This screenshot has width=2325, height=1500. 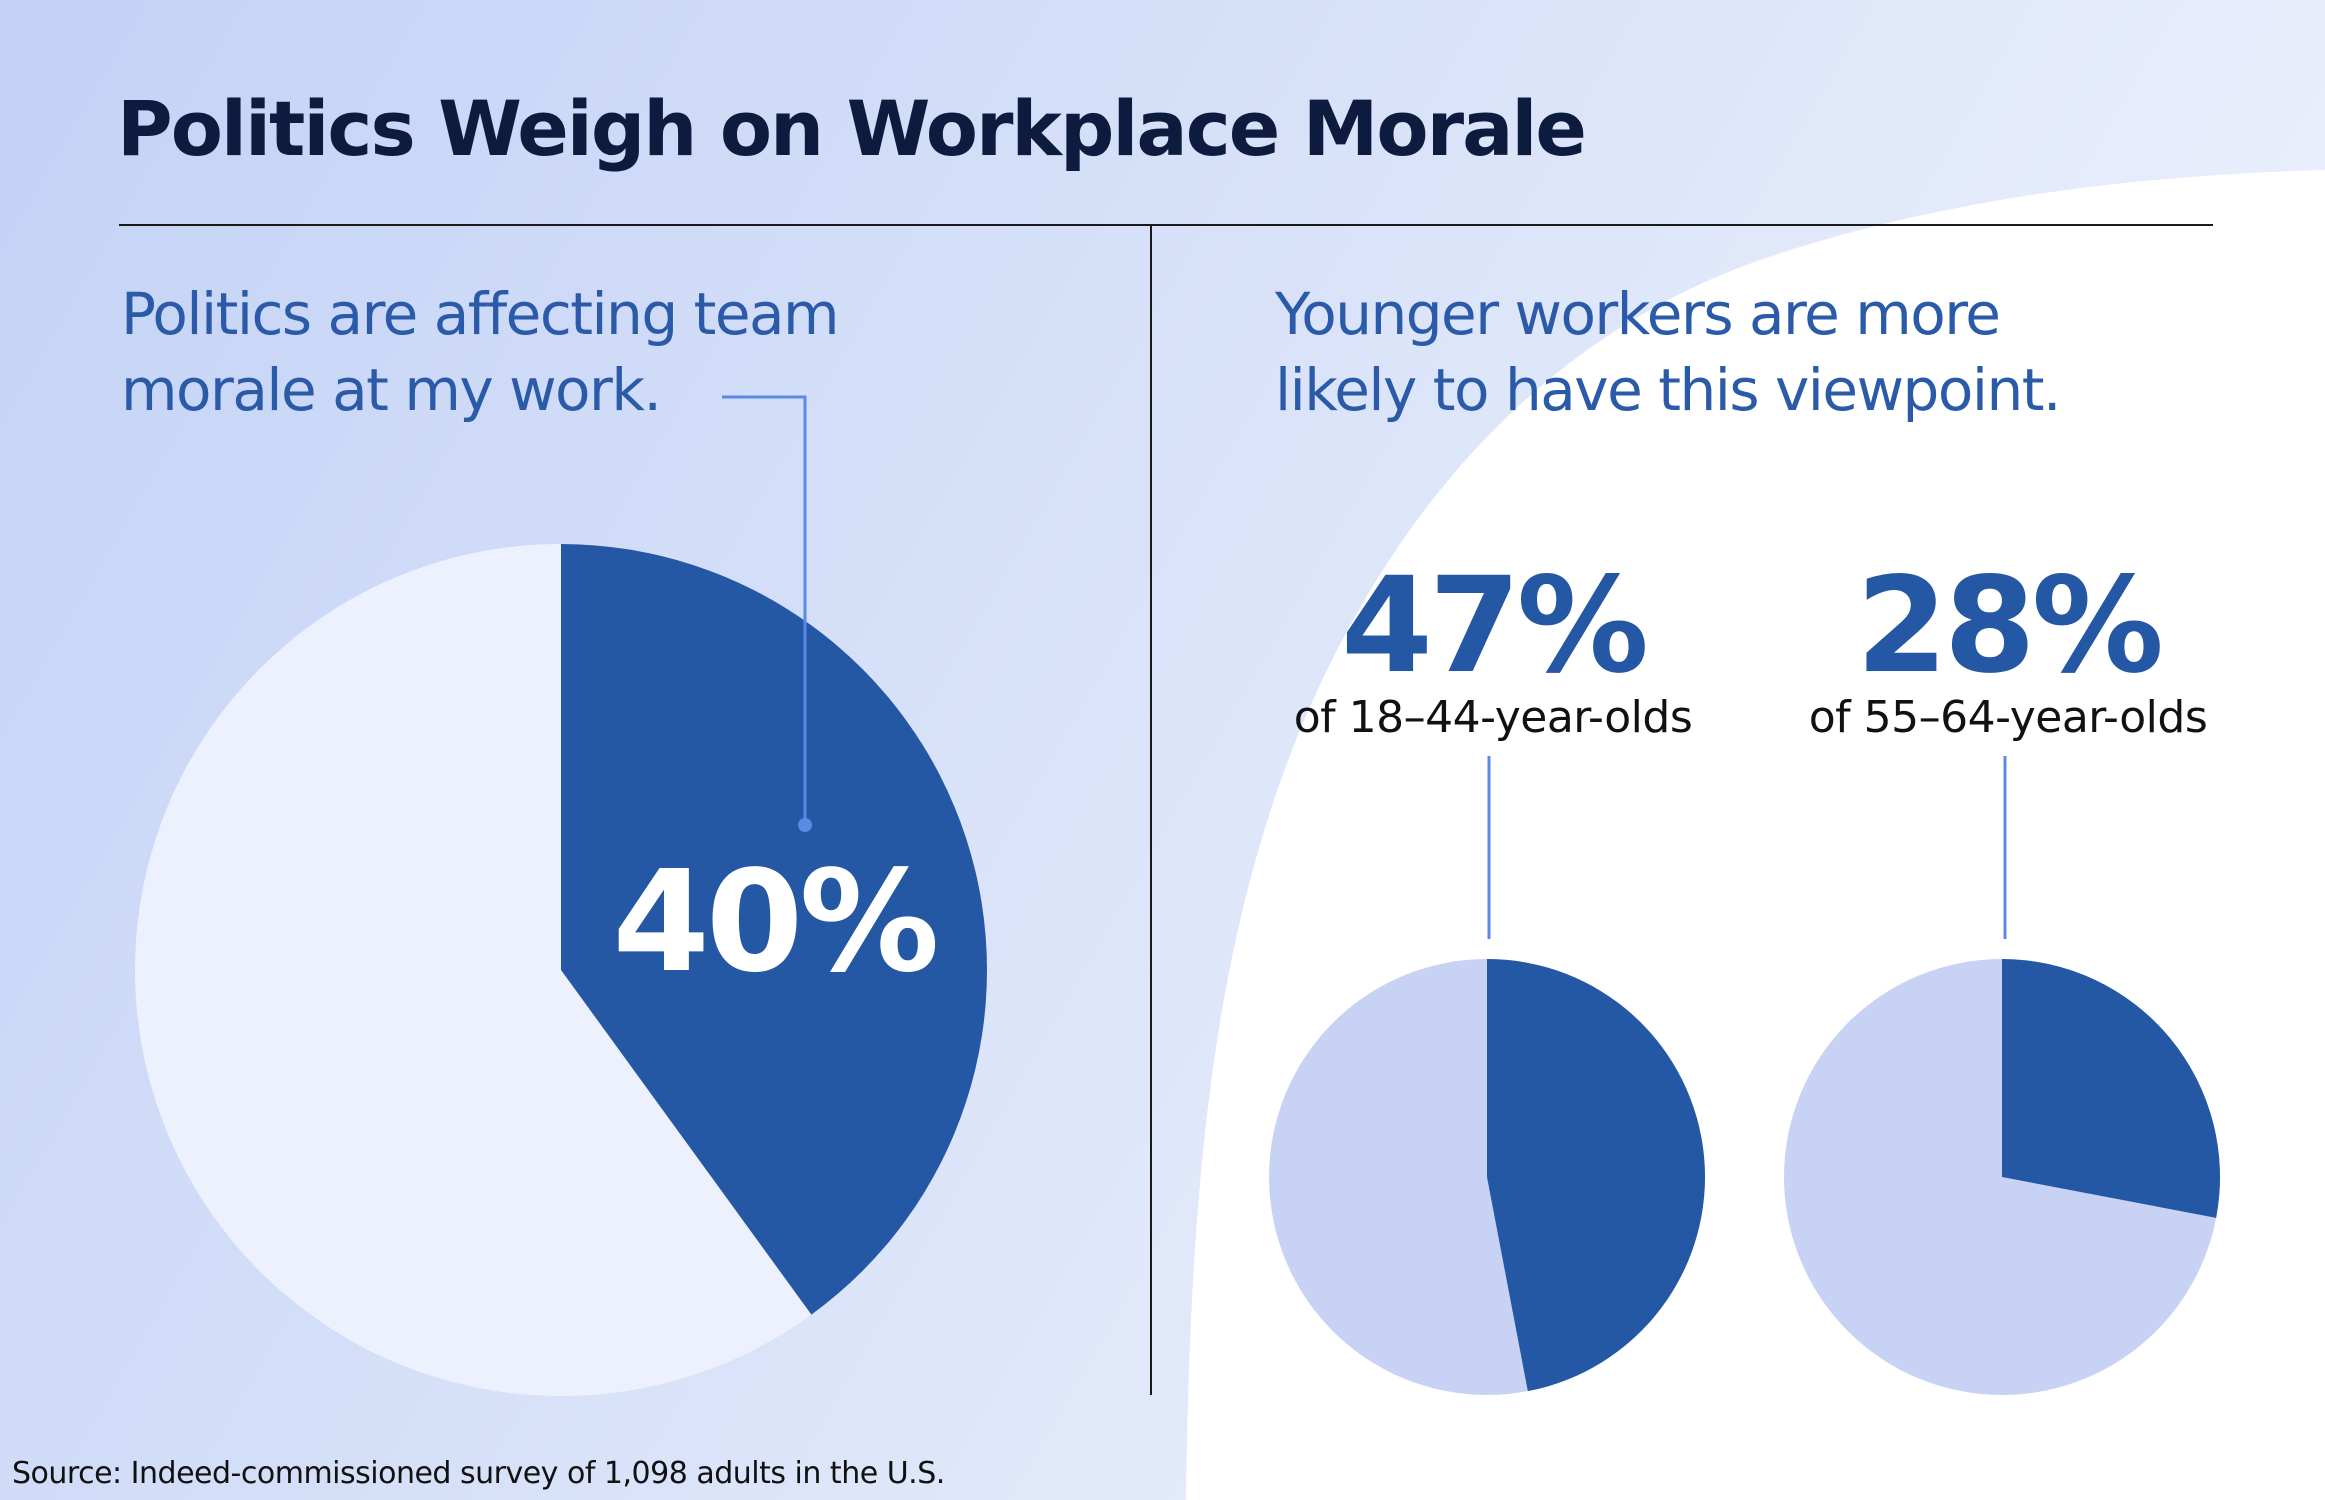 What do you see at coordinates (764, 610) in the screenshot?
I see `main-pie-connector` at bounding box center [764, 610].